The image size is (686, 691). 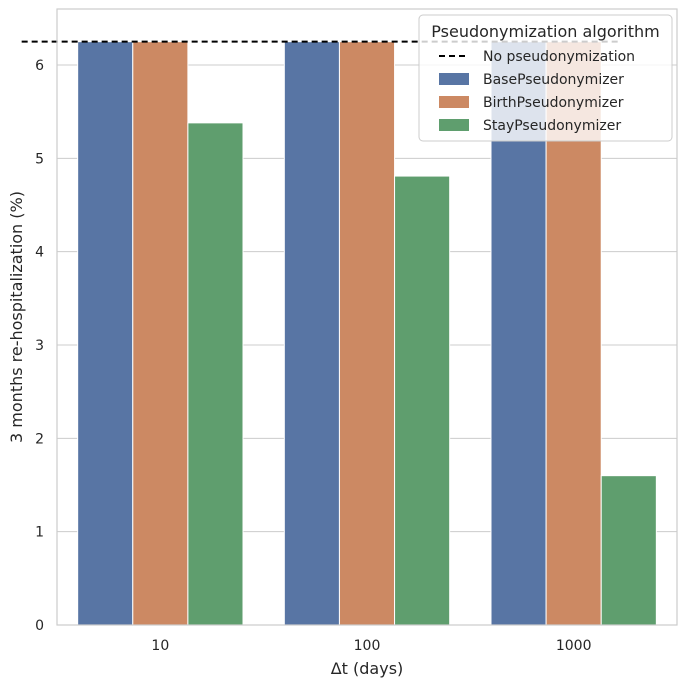 I want to click on y-tick-label: 0, so click(x=39, y=626).